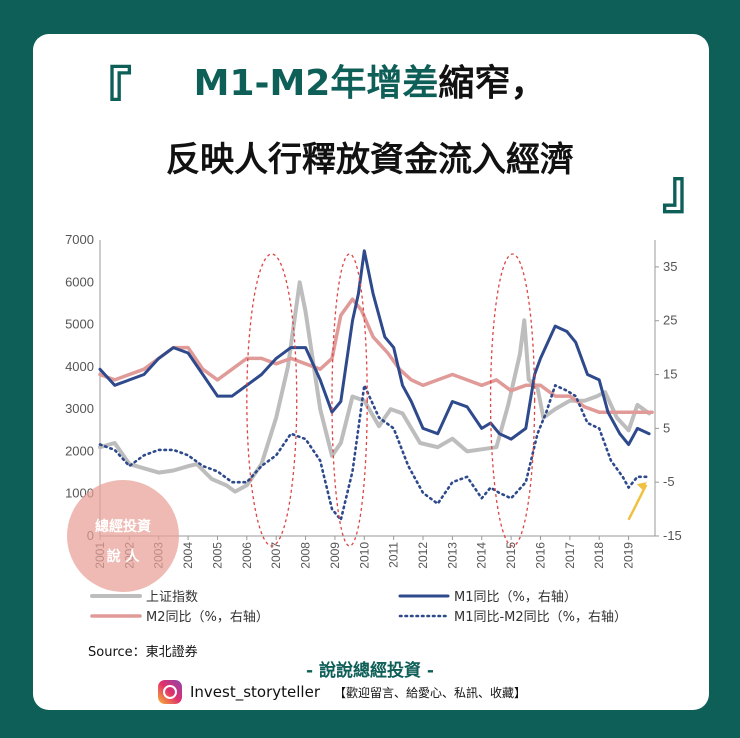 The width and height of the screenshot is (740, 738). Describe the element at coordinates (79, 281) in the screenshot. I see `y-left-tick-label: 6000` at that location.